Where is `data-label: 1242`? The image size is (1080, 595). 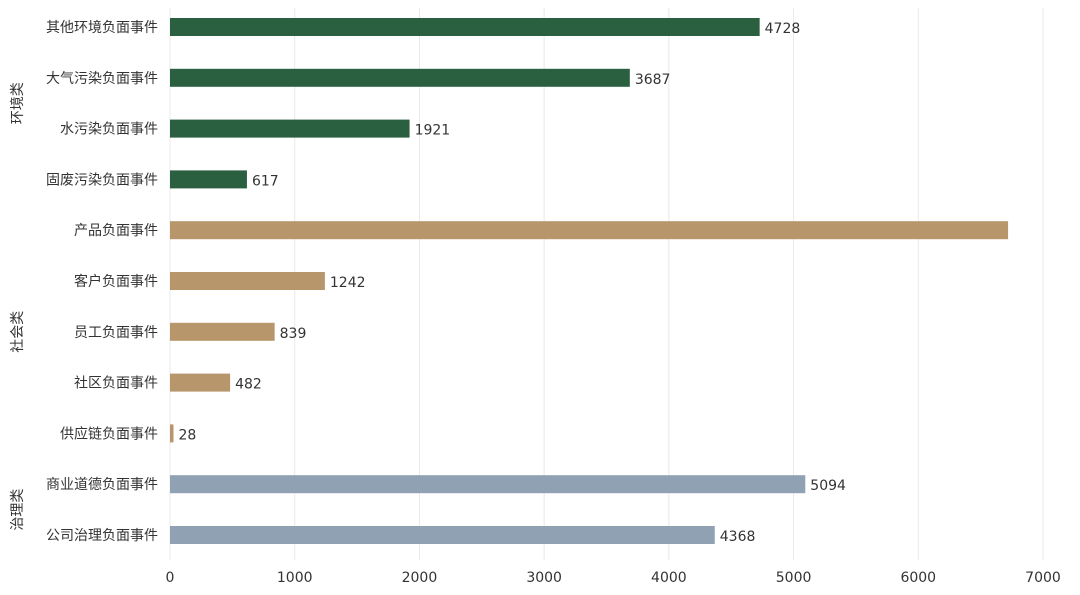
data-label: 1242 is located at coordinates (348, 283).